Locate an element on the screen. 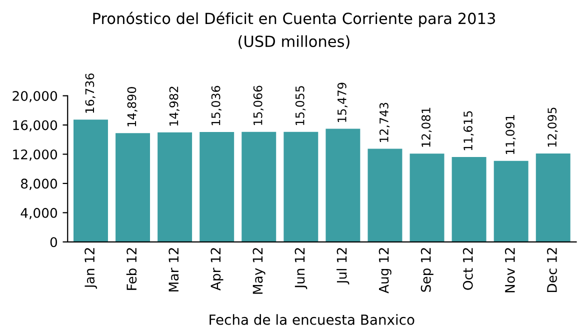  data-label: 15,066 is located at coordinates (258, 105).